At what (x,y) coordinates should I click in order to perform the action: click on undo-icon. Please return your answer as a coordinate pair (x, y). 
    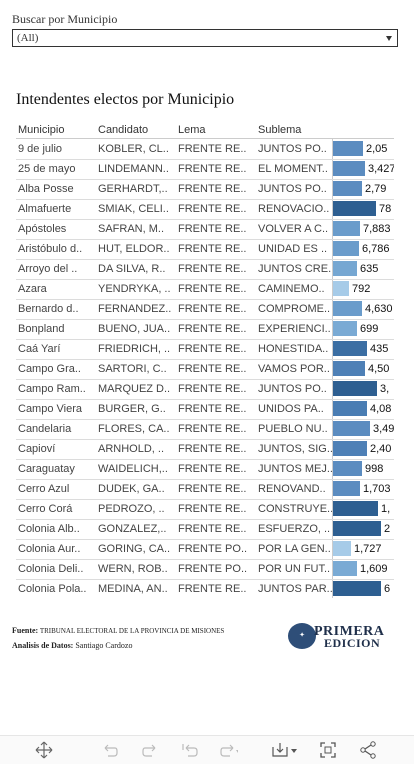
    Looking at the image, I should click on (110, 750).